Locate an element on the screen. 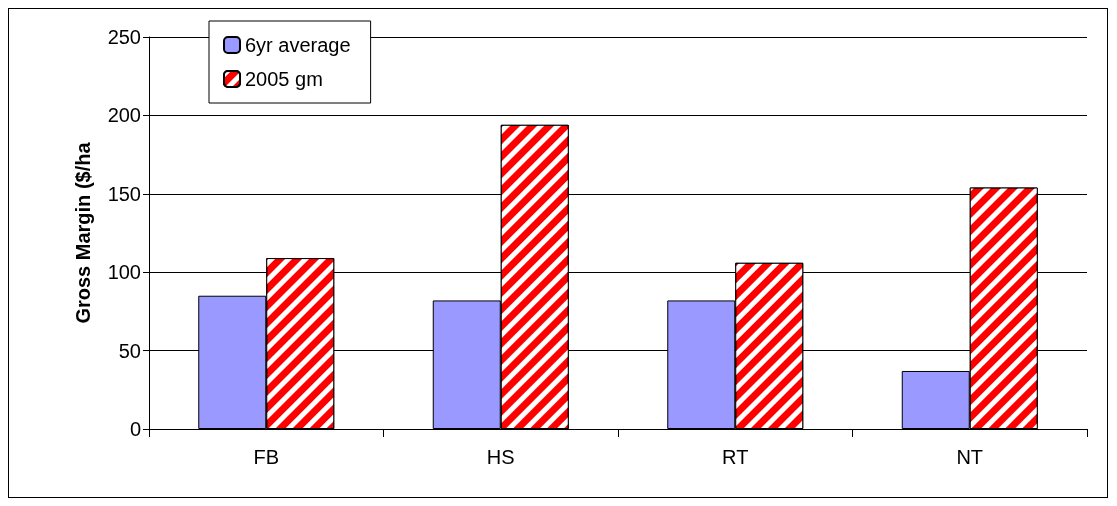 This screenshot has width=1117, height=506. legend-label: 6yr average is located at coordinates (298, 45).